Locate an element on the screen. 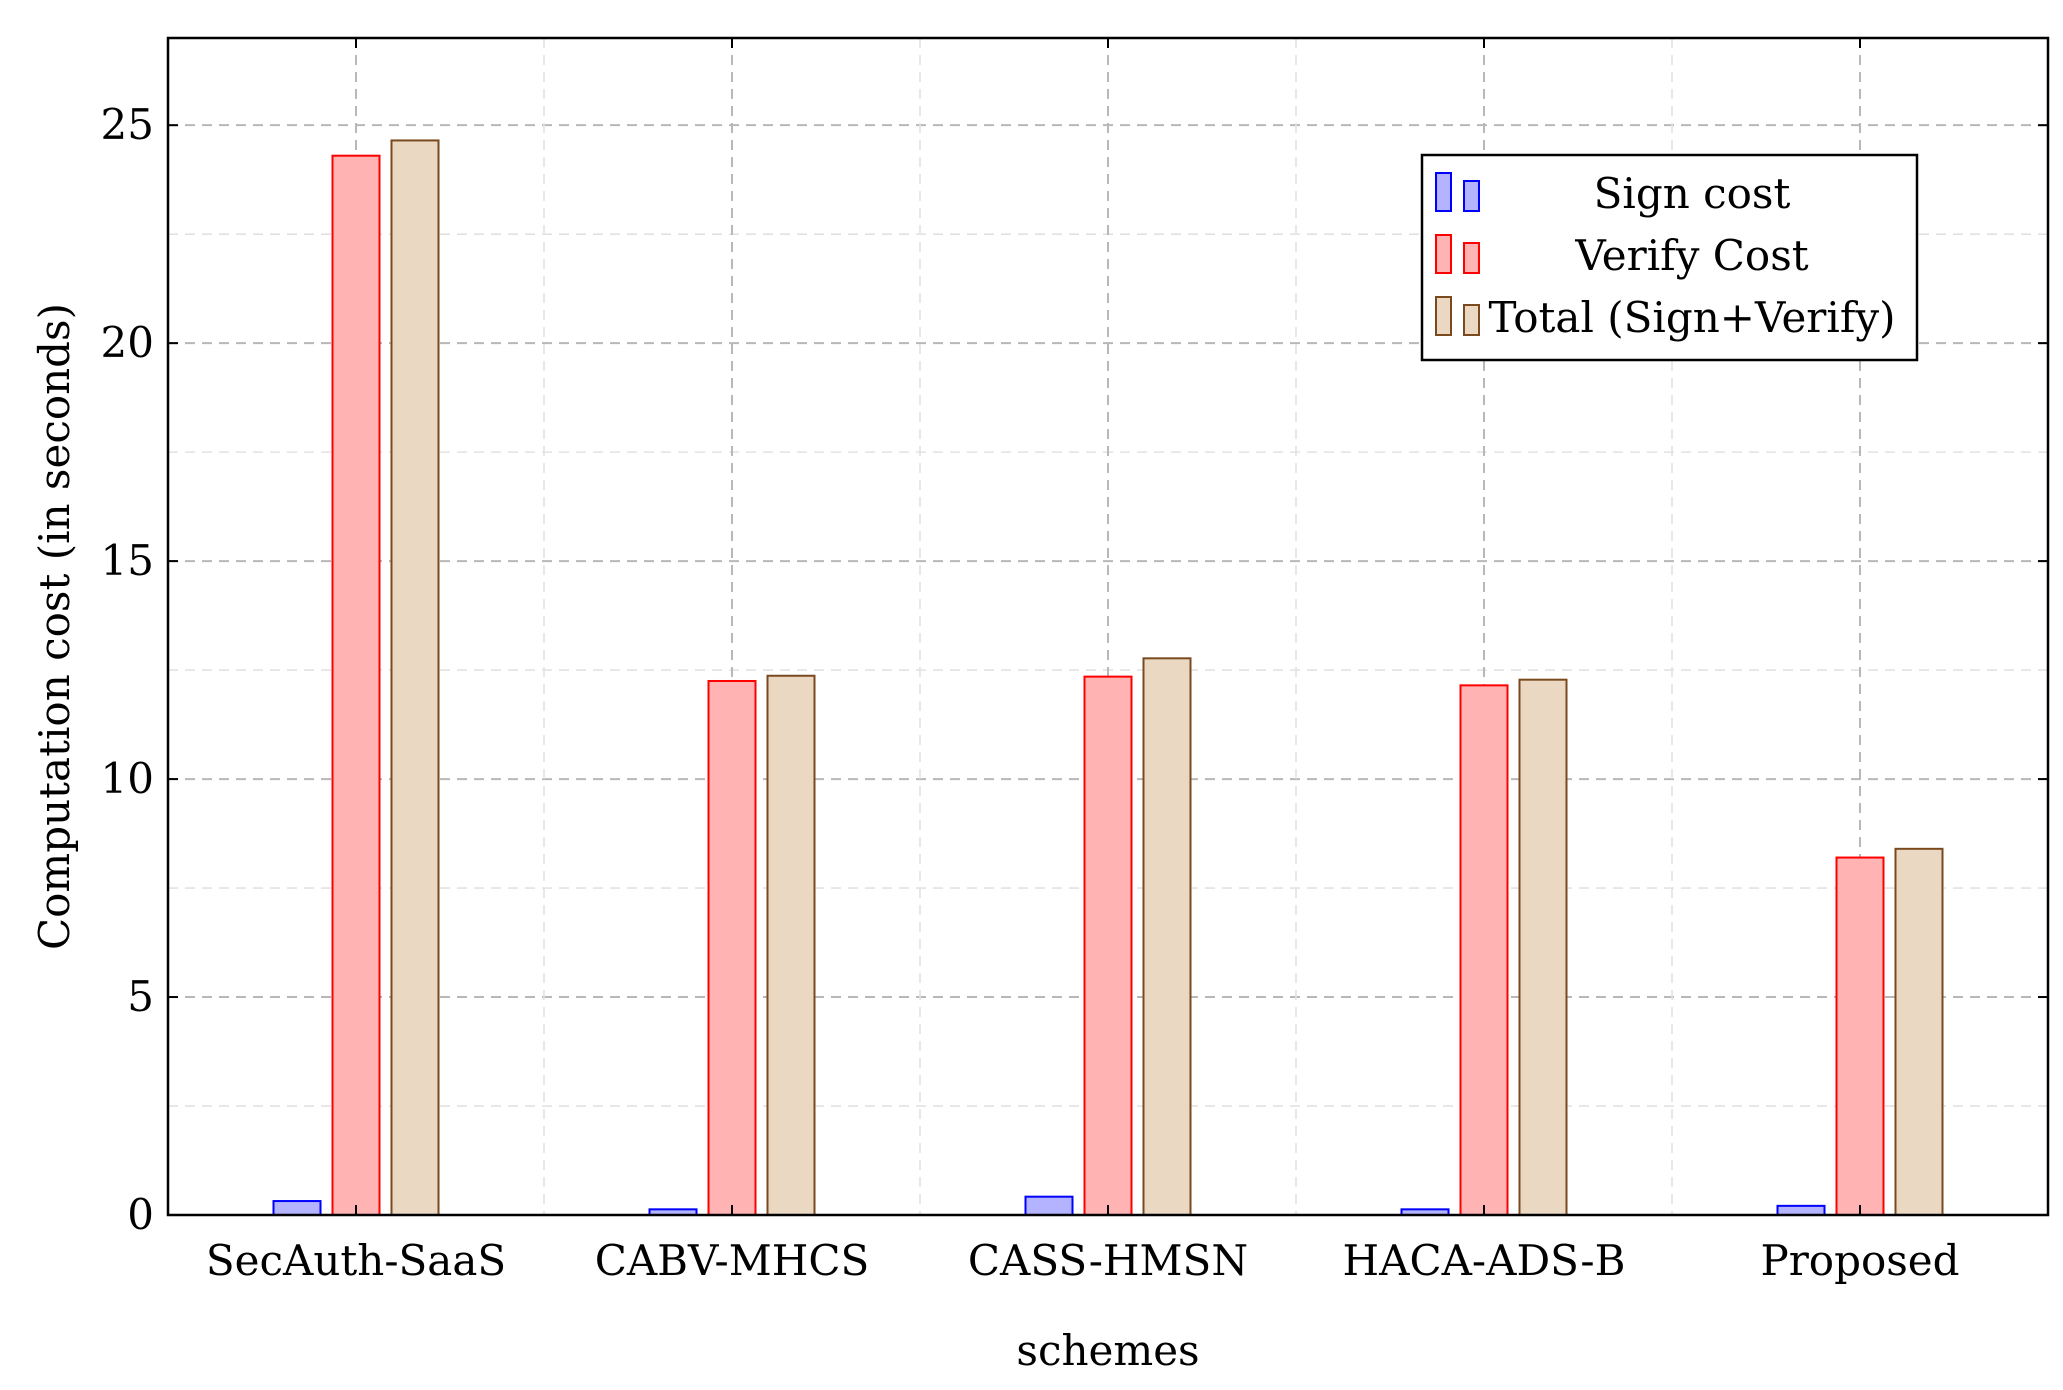 The width and height of the screenshot is (2063, 1390). bar-sign-cost-secauth-saas is located at coordinates (297, 1208).